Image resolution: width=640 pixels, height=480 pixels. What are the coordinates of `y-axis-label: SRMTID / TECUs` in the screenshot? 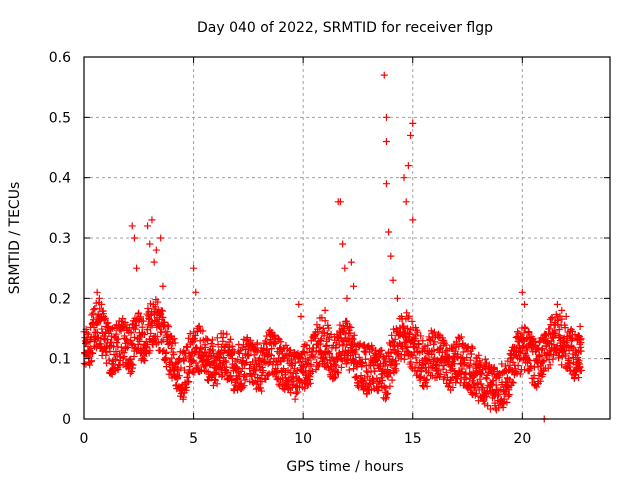 It's located at (15, 238).